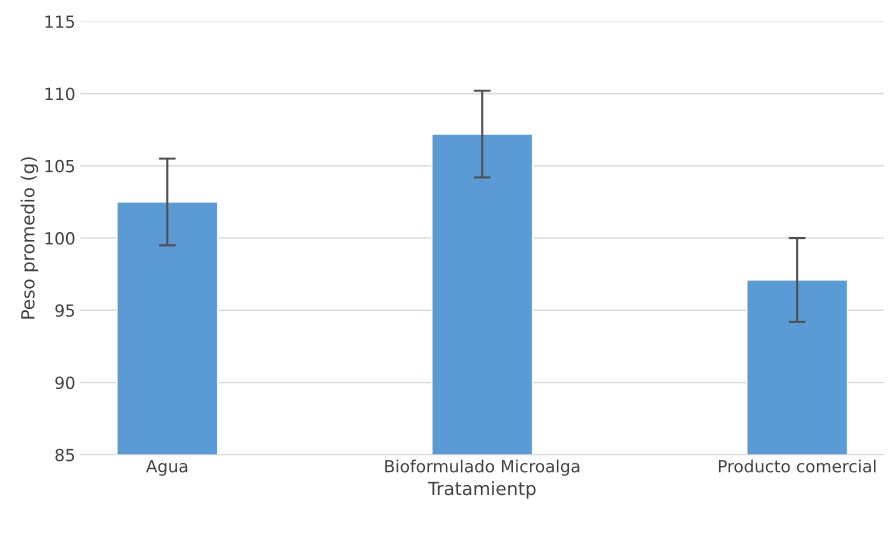 The width and height of the screenshot is (893, 535). Describe the element at coordinates (64, 455) in the screenshot. I see `y-tick-label: 85` at that location.